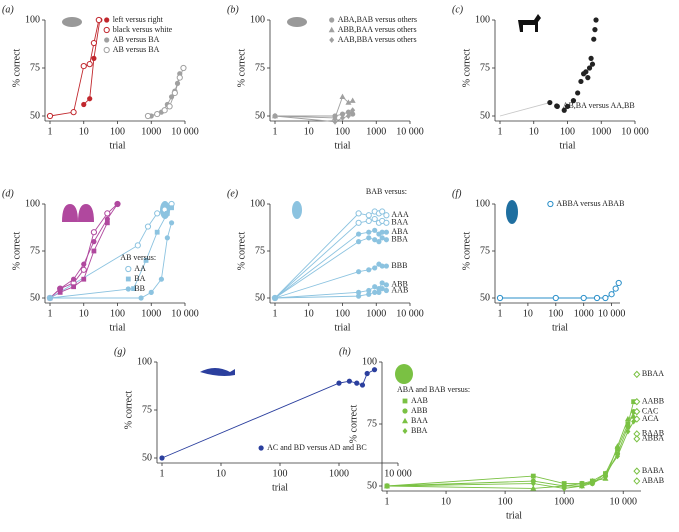  Describe the element at coordinates (377, 19) in the screenshot. I see `legend-label: ABA,BAB versus others` at that location.